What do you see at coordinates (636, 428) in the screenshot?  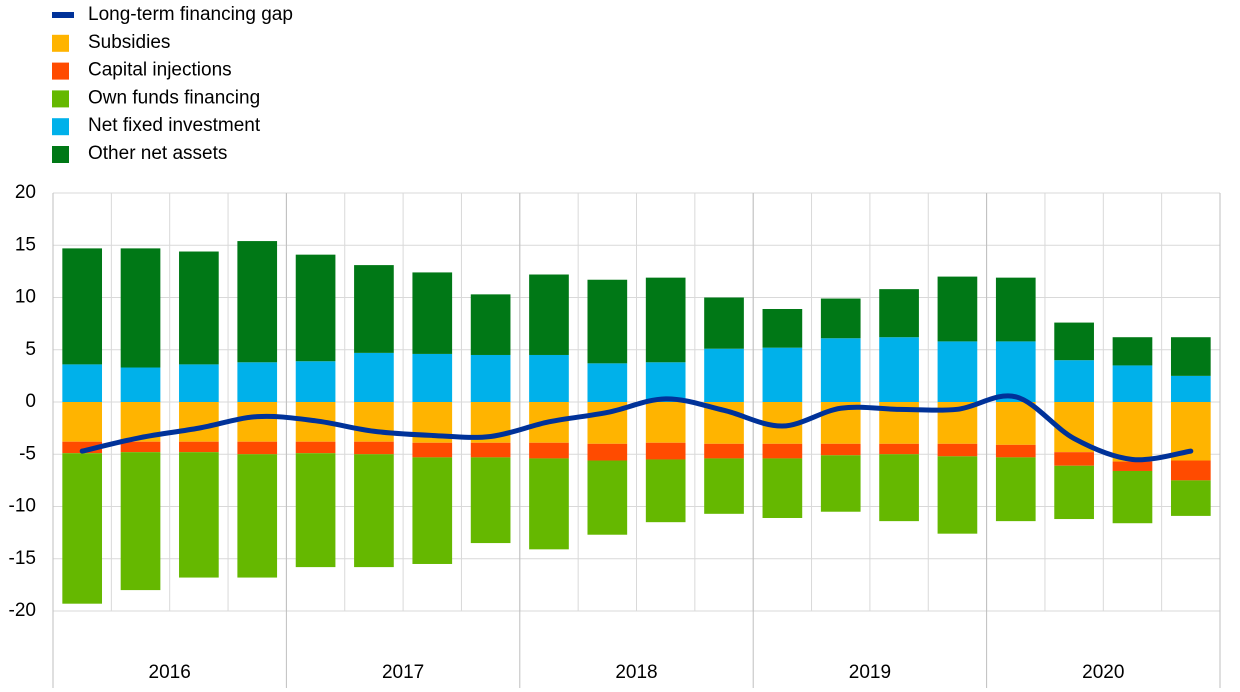 I see `line-series` at bounding box center [636, 428].